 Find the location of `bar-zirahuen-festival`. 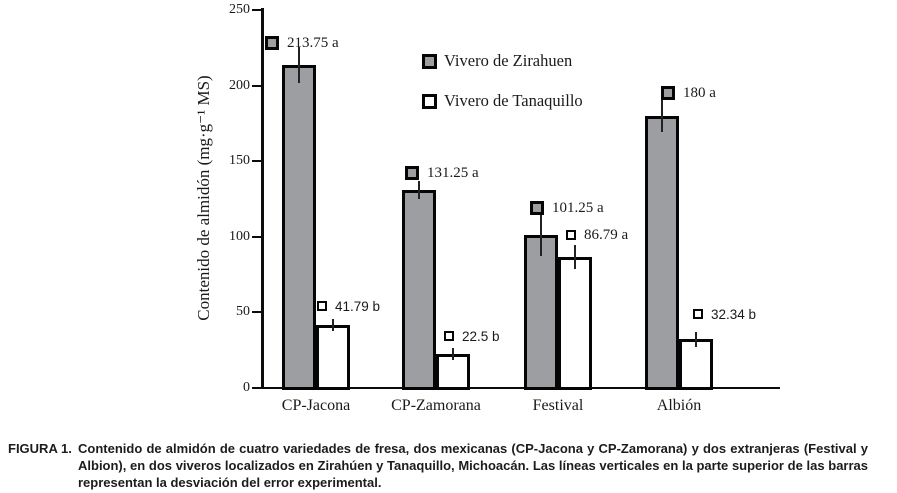

bar-zirahuen-festival is located at coordinates (541, 312).